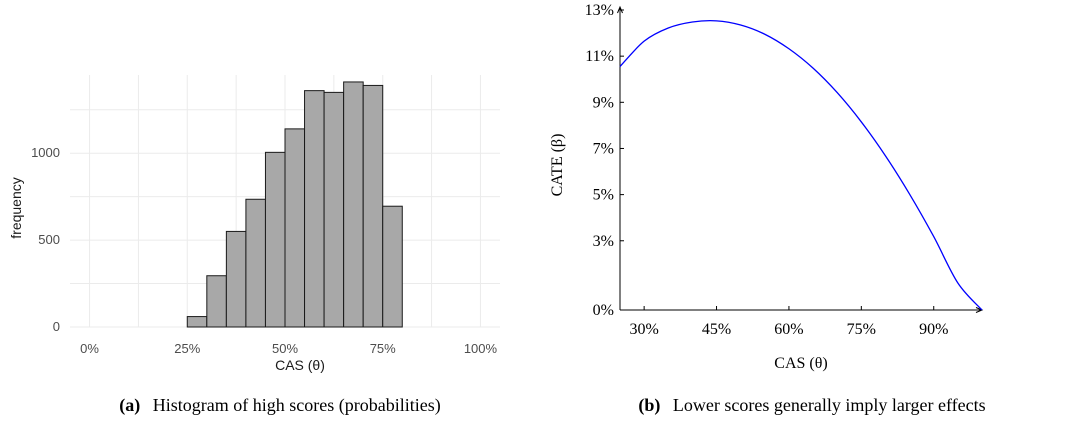 The width and height of the screenshot is (1072, 430). What do you see at coordinates (297, 405) in the screenshot?
I see `histogram-caption-text: Histogram of high scores (probabilities)` at bounding box center [297, 405].